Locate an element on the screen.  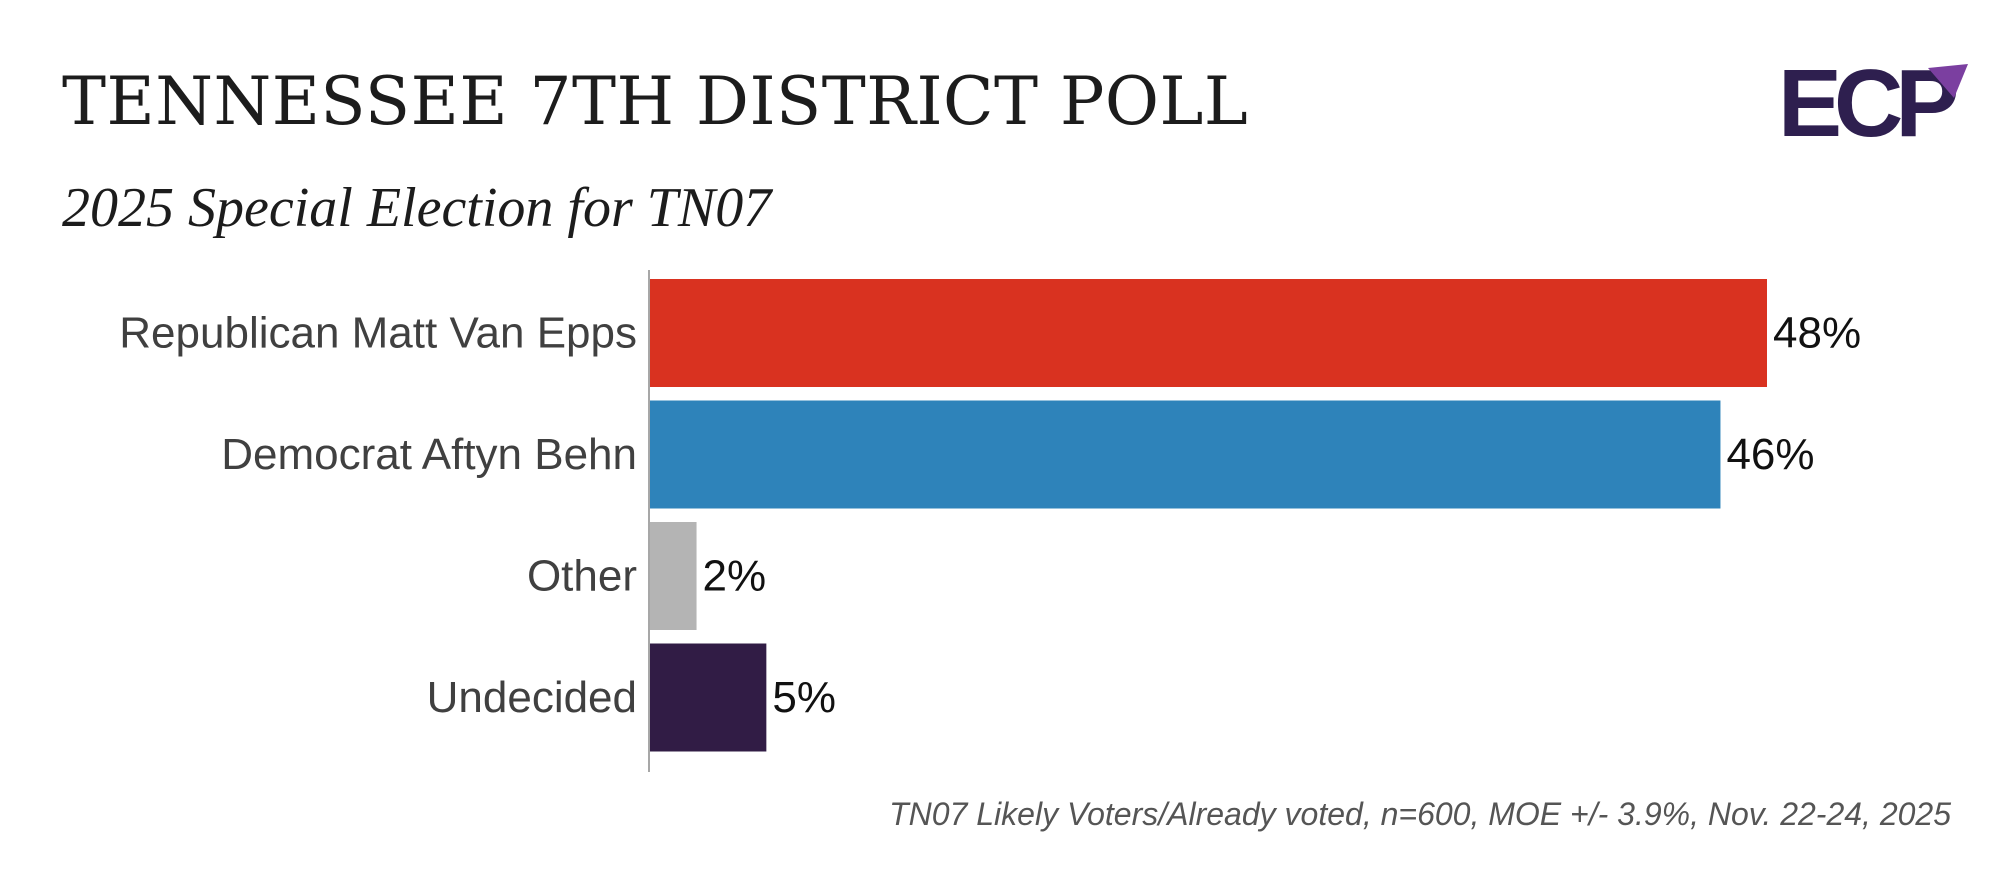
value-label: 2% is located at coordinates (735, 576).